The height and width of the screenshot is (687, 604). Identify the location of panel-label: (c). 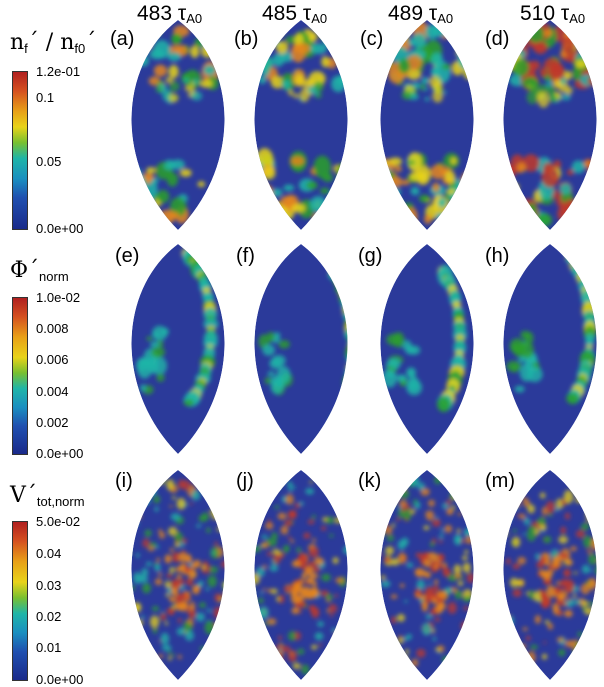
(372, 39).